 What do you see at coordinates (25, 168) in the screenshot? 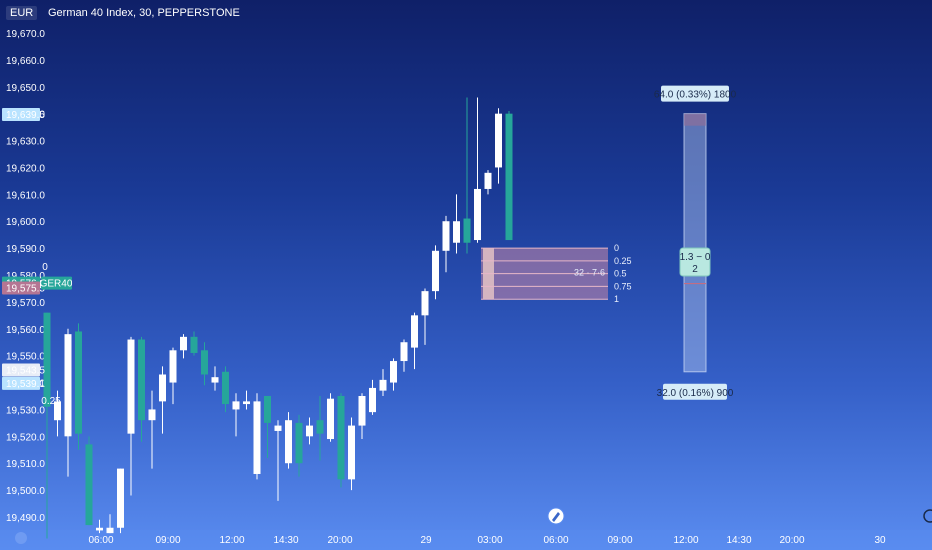
I see `price-tick-label: 19,620.0` at bounding box center [25, 168].